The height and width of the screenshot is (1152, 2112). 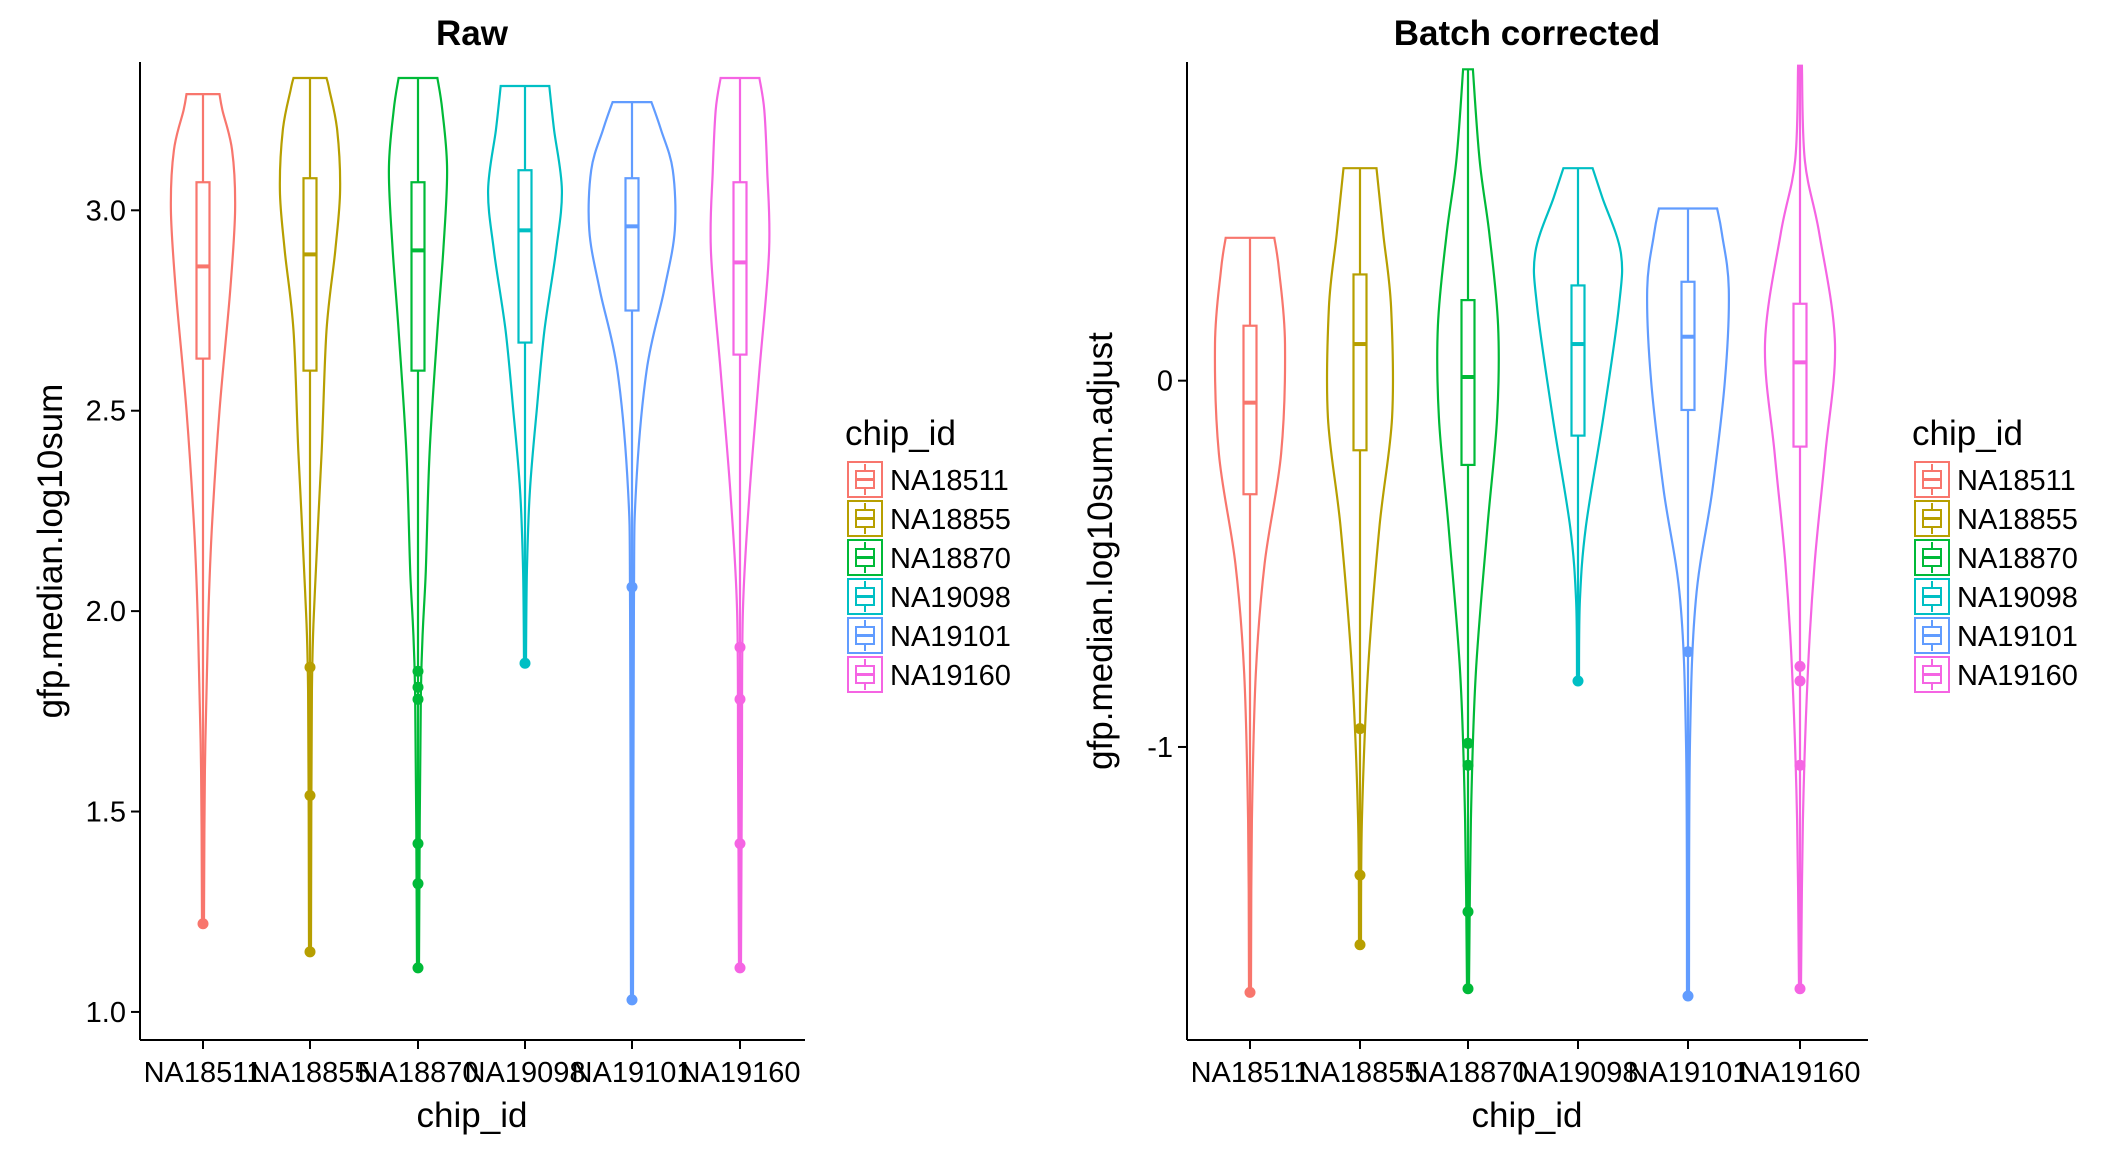 I want to click on y-tick-label: 2.0, so click(x=106, y=612).